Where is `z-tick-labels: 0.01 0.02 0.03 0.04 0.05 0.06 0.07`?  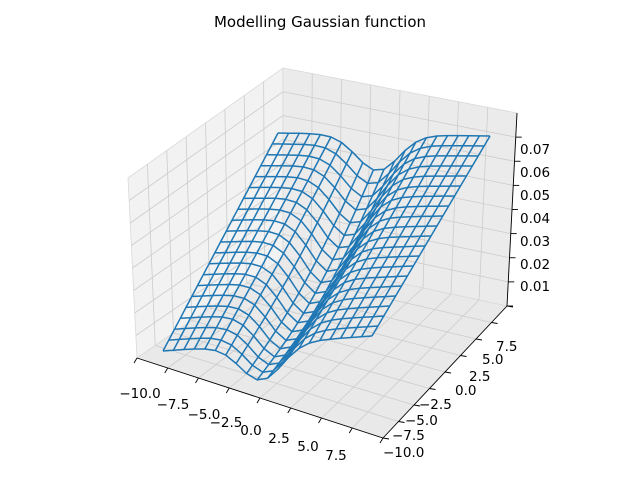 z-tick-labels: 0.01 0.02 0.03 0.04 0.05 0.06 0.07 is located at coordinates (535, 218).